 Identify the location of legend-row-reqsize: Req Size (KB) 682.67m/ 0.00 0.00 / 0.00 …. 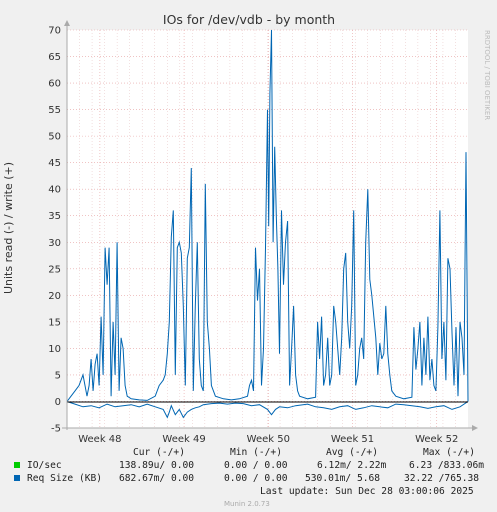
(239, 478).